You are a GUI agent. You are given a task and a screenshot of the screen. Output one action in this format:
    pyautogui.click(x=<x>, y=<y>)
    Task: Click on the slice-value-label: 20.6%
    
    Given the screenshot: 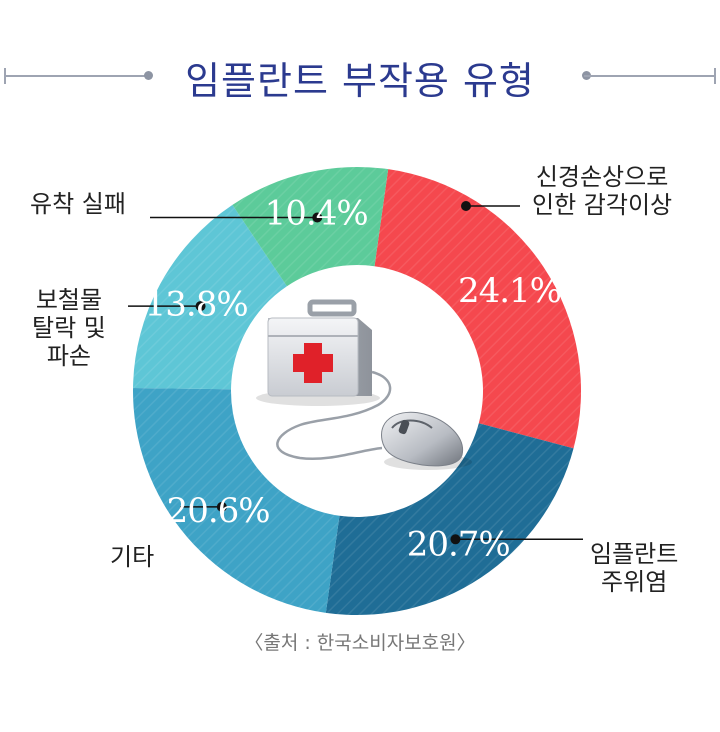 What is the action you would take?
    pyautogui.click(x=218, y=511)
    